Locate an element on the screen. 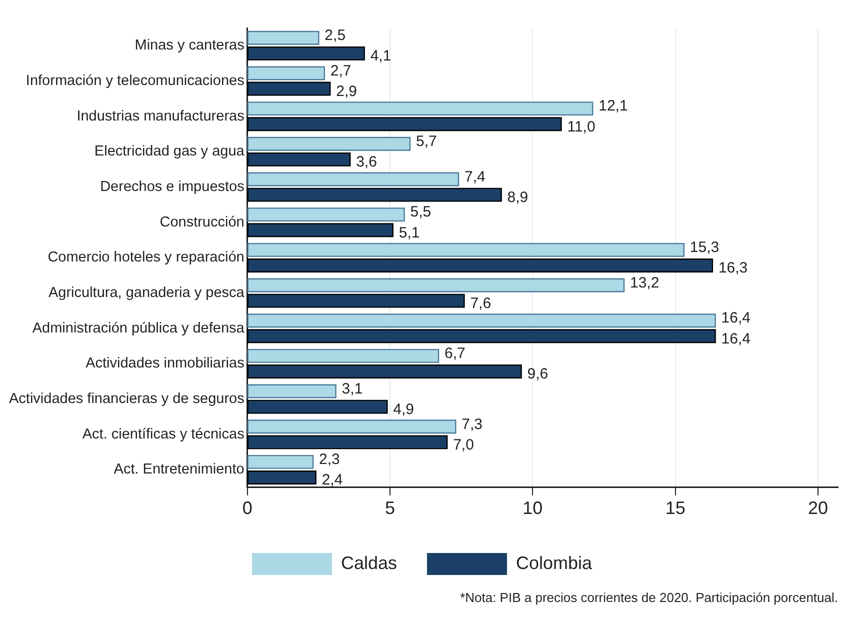  data-label: 8,9 is located at coordinates (517, 197).